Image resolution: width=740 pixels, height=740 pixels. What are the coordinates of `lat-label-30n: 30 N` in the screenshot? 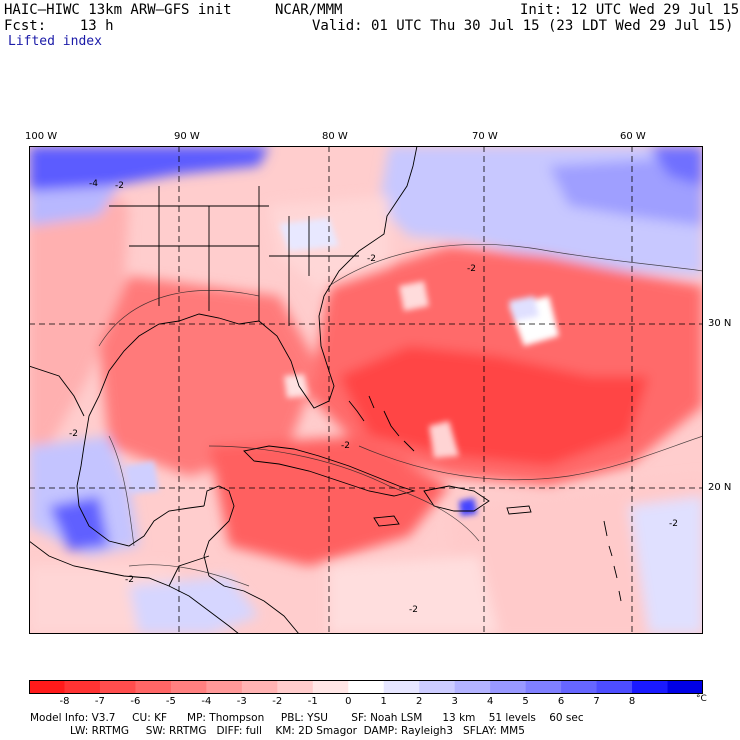 It's located at (720, 323).